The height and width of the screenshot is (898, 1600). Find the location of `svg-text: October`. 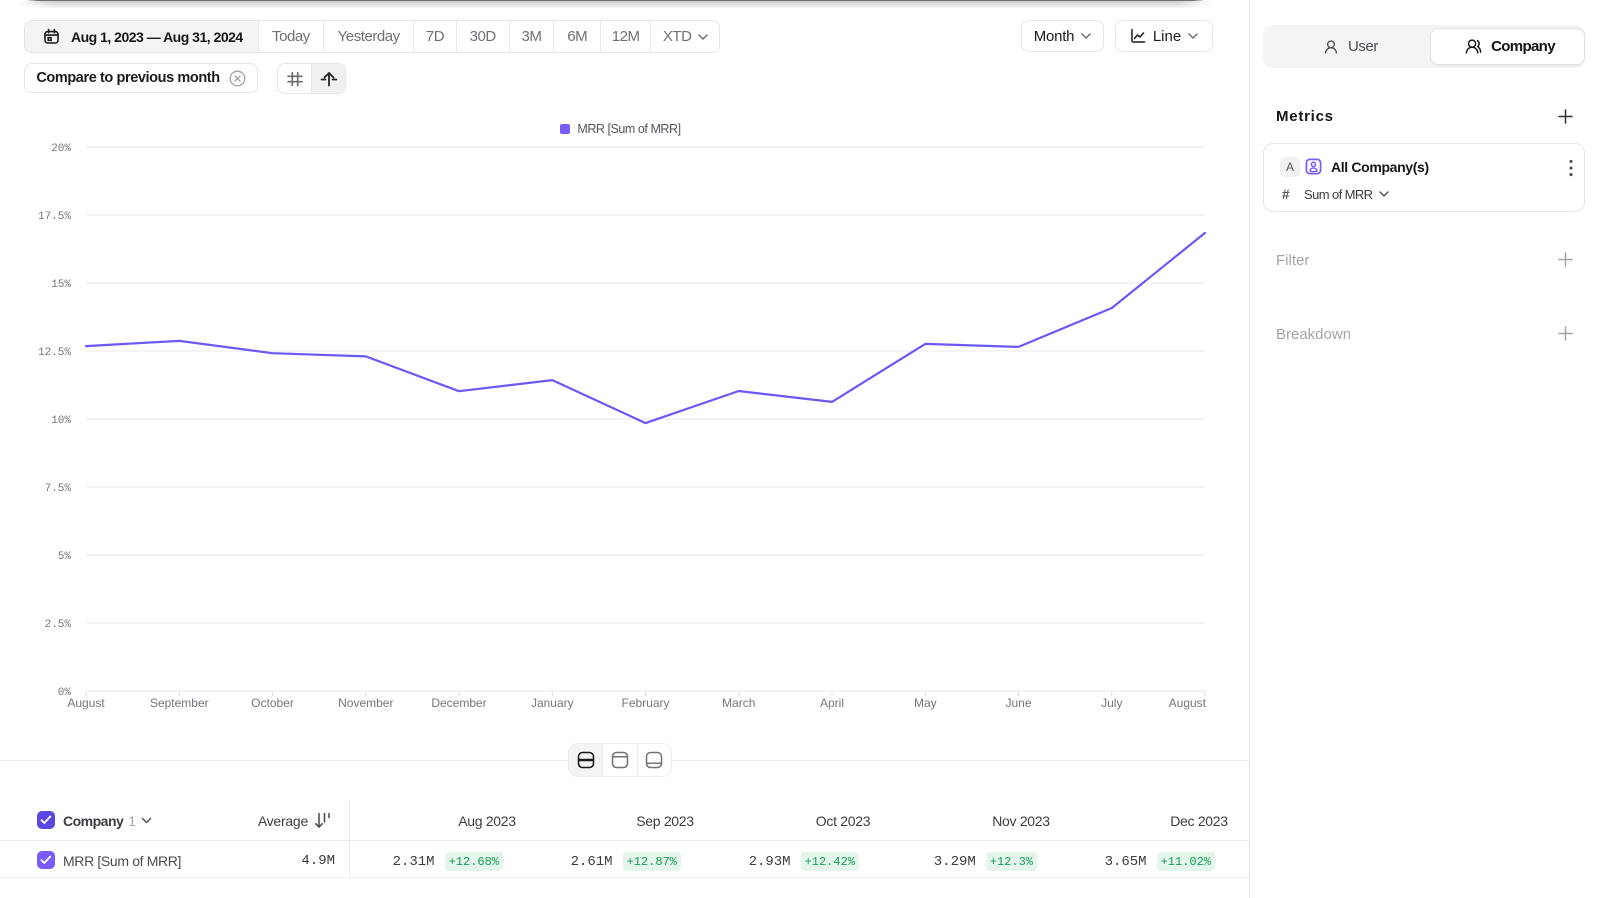

svg-text: October is located at coordinates (272, 703).